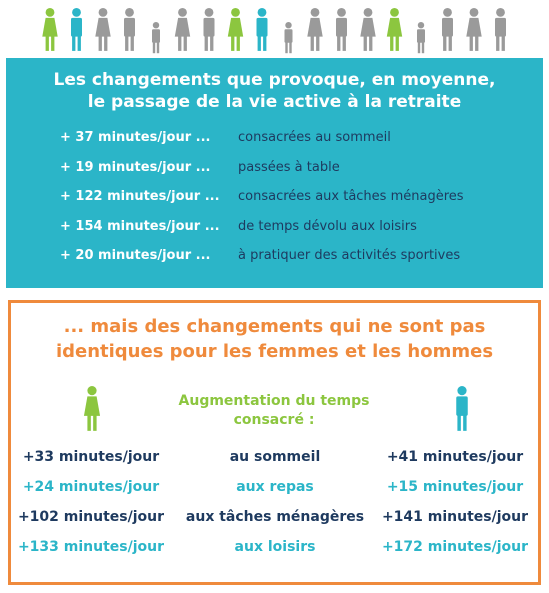  I want to click on female-value: +24 minutes/jour, so click(91, 487).